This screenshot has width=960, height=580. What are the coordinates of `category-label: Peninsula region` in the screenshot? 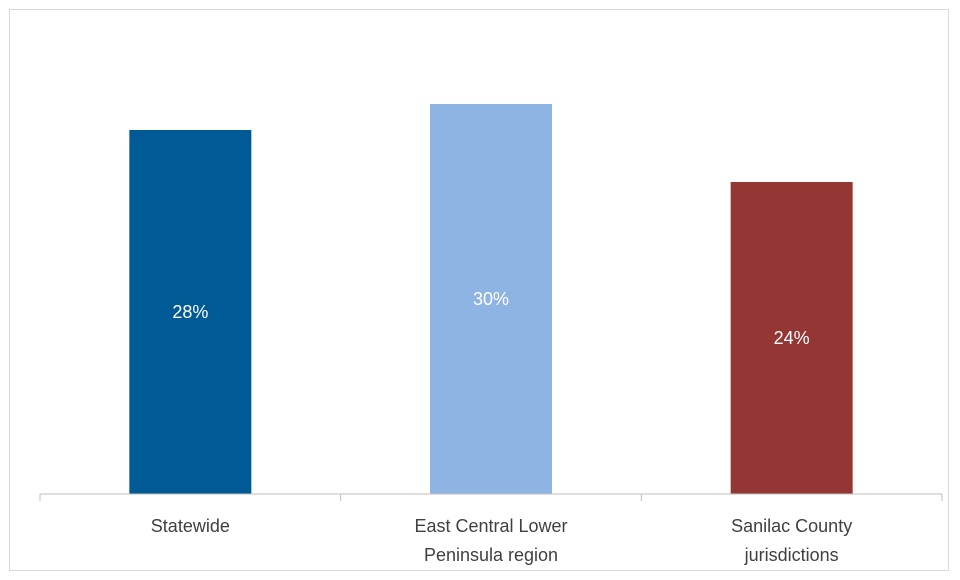 It's located at (491, 555).